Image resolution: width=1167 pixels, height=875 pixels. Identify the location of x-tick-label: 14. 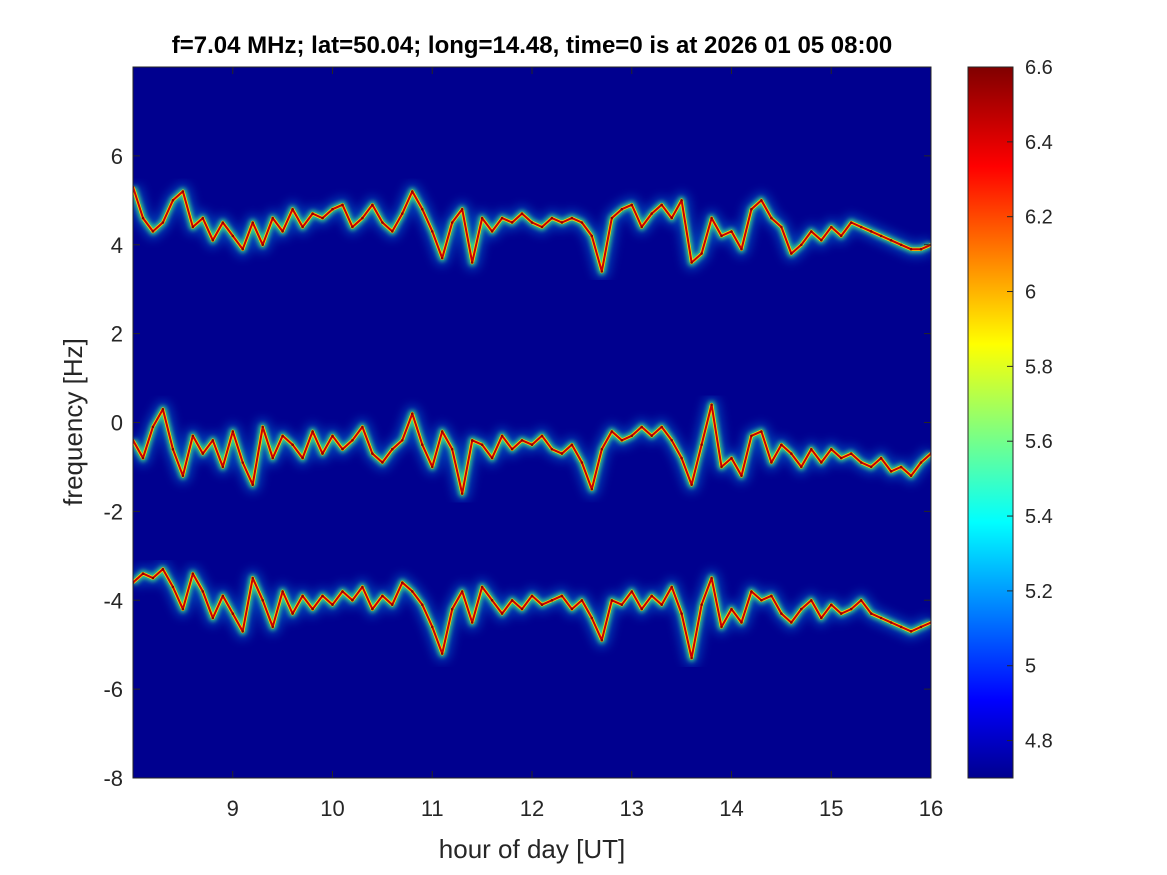
(731, 808).